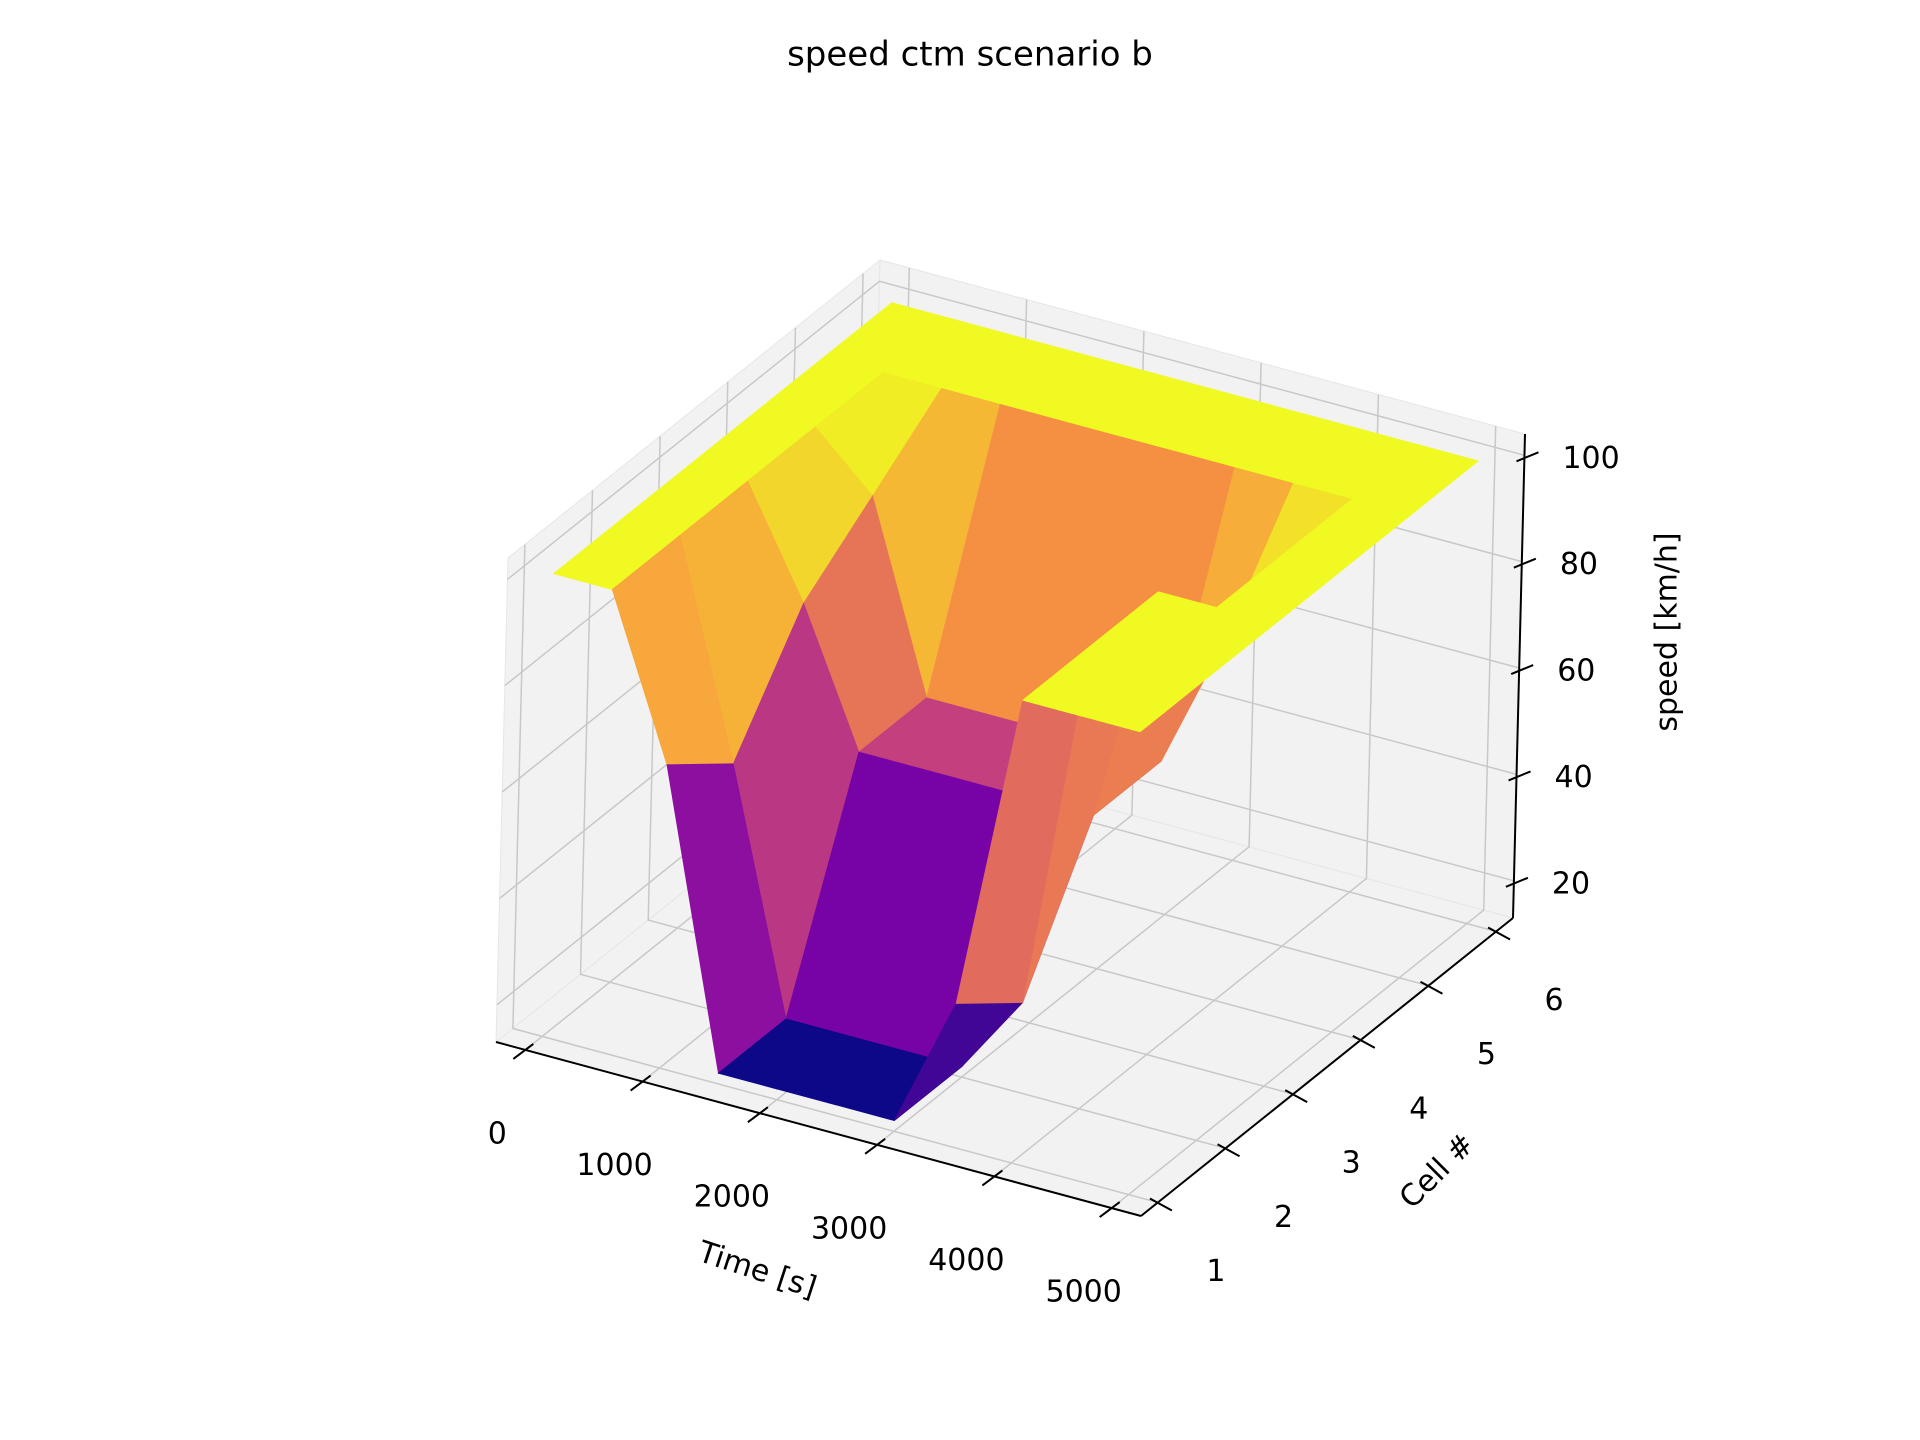 Image resolution: width=1920 pixels, height=1440 pixels. What do you see at coordinates (1084, 1292) in the screenshot?
I see `x-tick-label: 5000` at bounding box center [1084, 1292].